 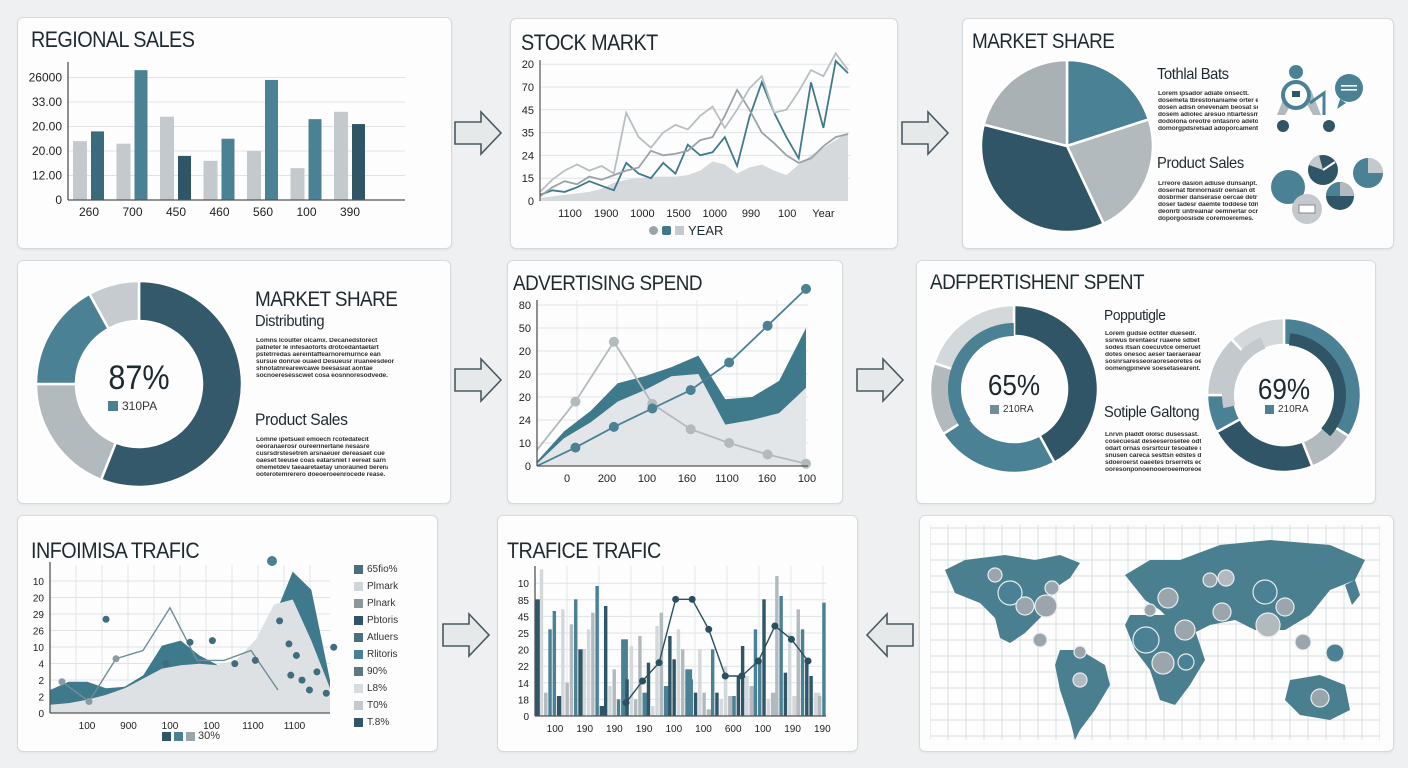 I want to click on traffic-title: TRAFICE TRAFIC, so click(x=584, y=550).